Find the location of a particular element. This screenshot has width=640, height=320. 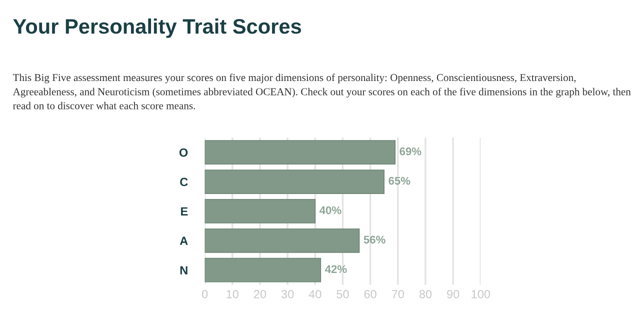

chart-subtitle: This Big Five assessment measures your scores on five major dimensions of personality: Openness, Conscientiousness, Extraversion, Agreeableness, and Neuroticism (sometimes abbreviated OCEAN). Check out your scores on each of the five dimensions in the graph below, then read on to discover what each score means. is located at coordinates (321, 92).